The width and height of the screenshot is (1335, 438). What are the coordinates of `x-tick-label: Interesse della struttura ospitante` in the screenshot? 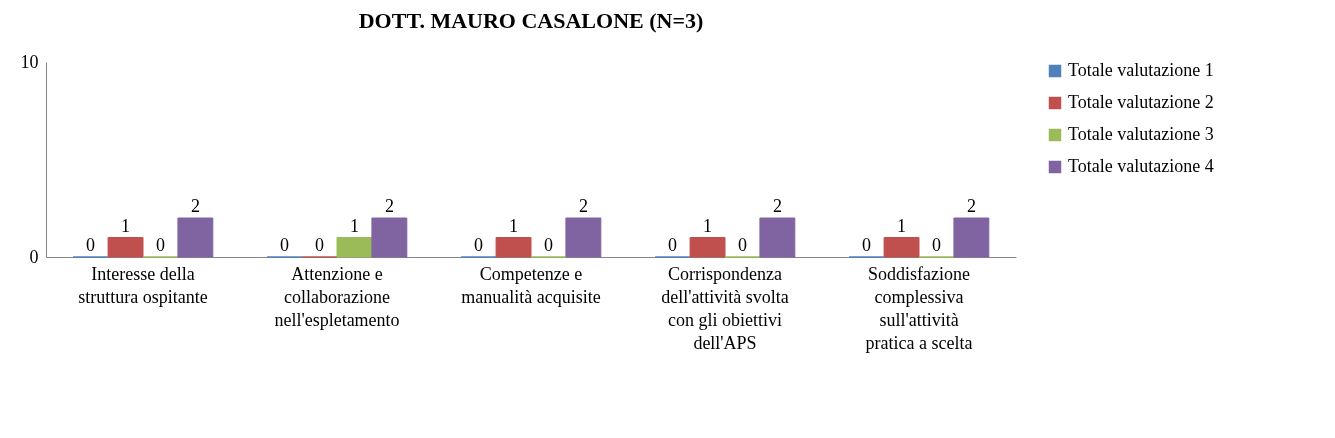 It's located at (143, 285).